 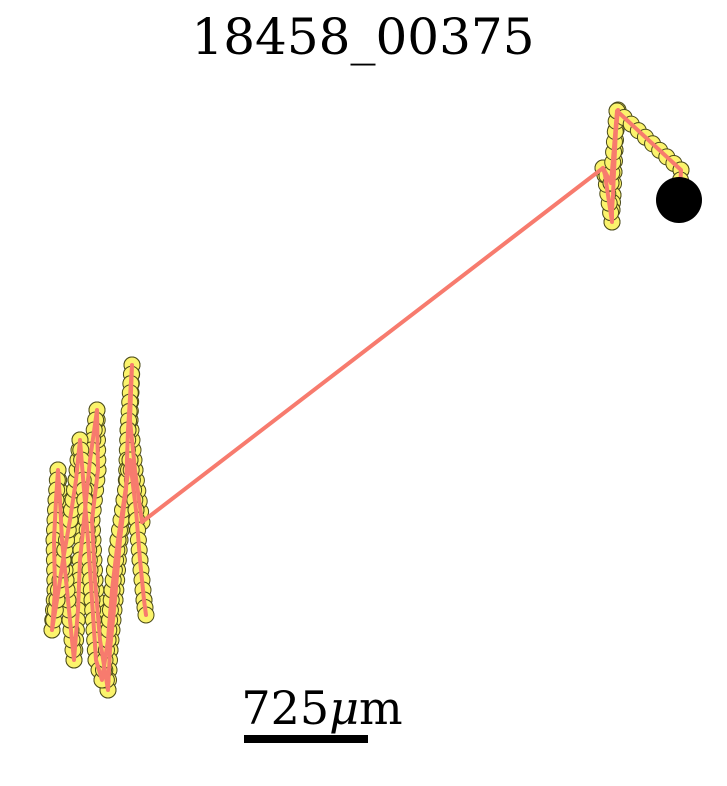 What do you see at coordinates (642, 166) in the screenshot?
I see `track-line-top-right-cluster` at bounding box center [642, 166].